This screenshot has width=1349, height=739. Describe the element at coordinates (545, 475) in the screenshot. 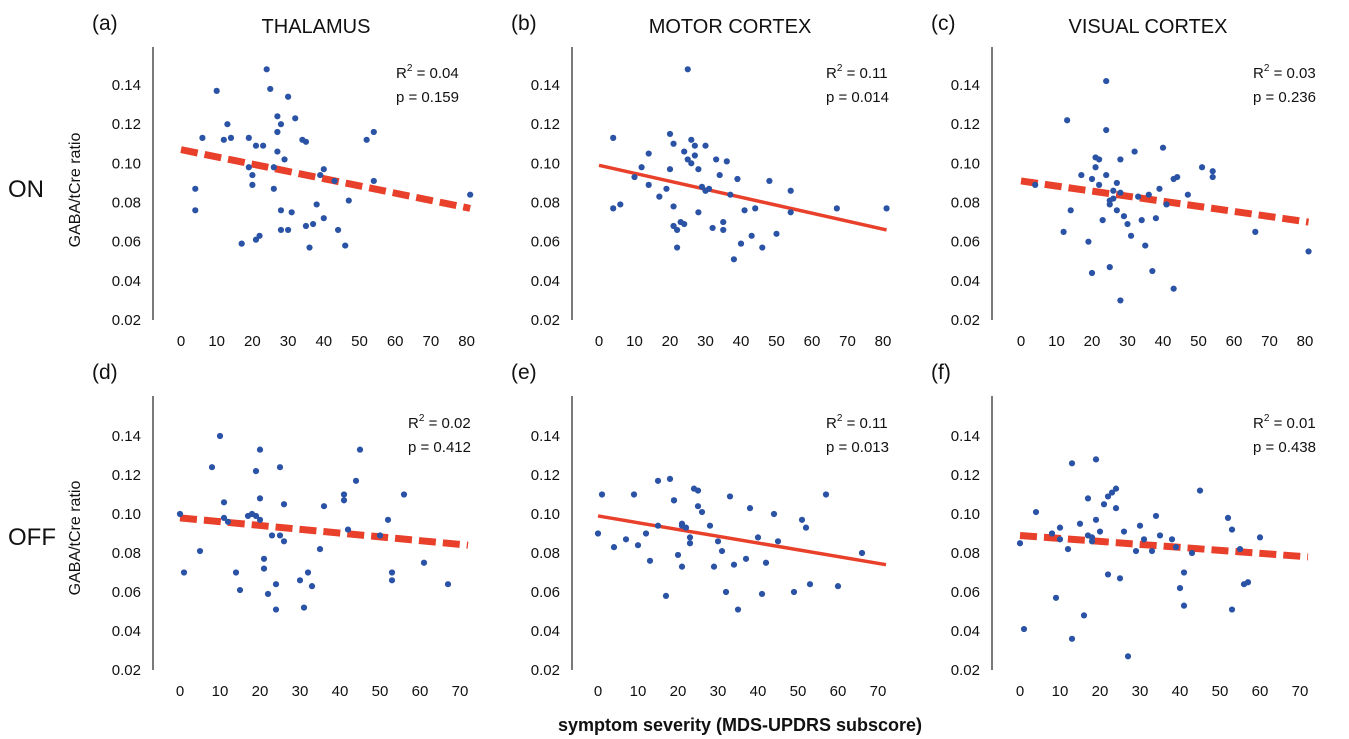

I see `y-tick-label: 0.12` at that location.